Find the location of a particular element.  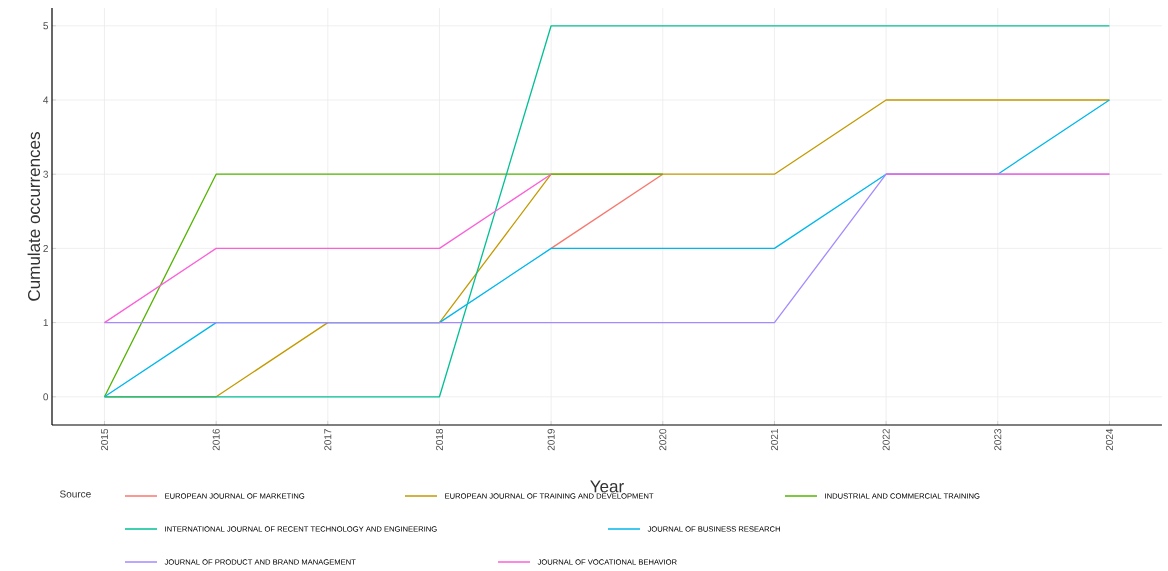

legend-title: Source is located at coordinates (75, 494).